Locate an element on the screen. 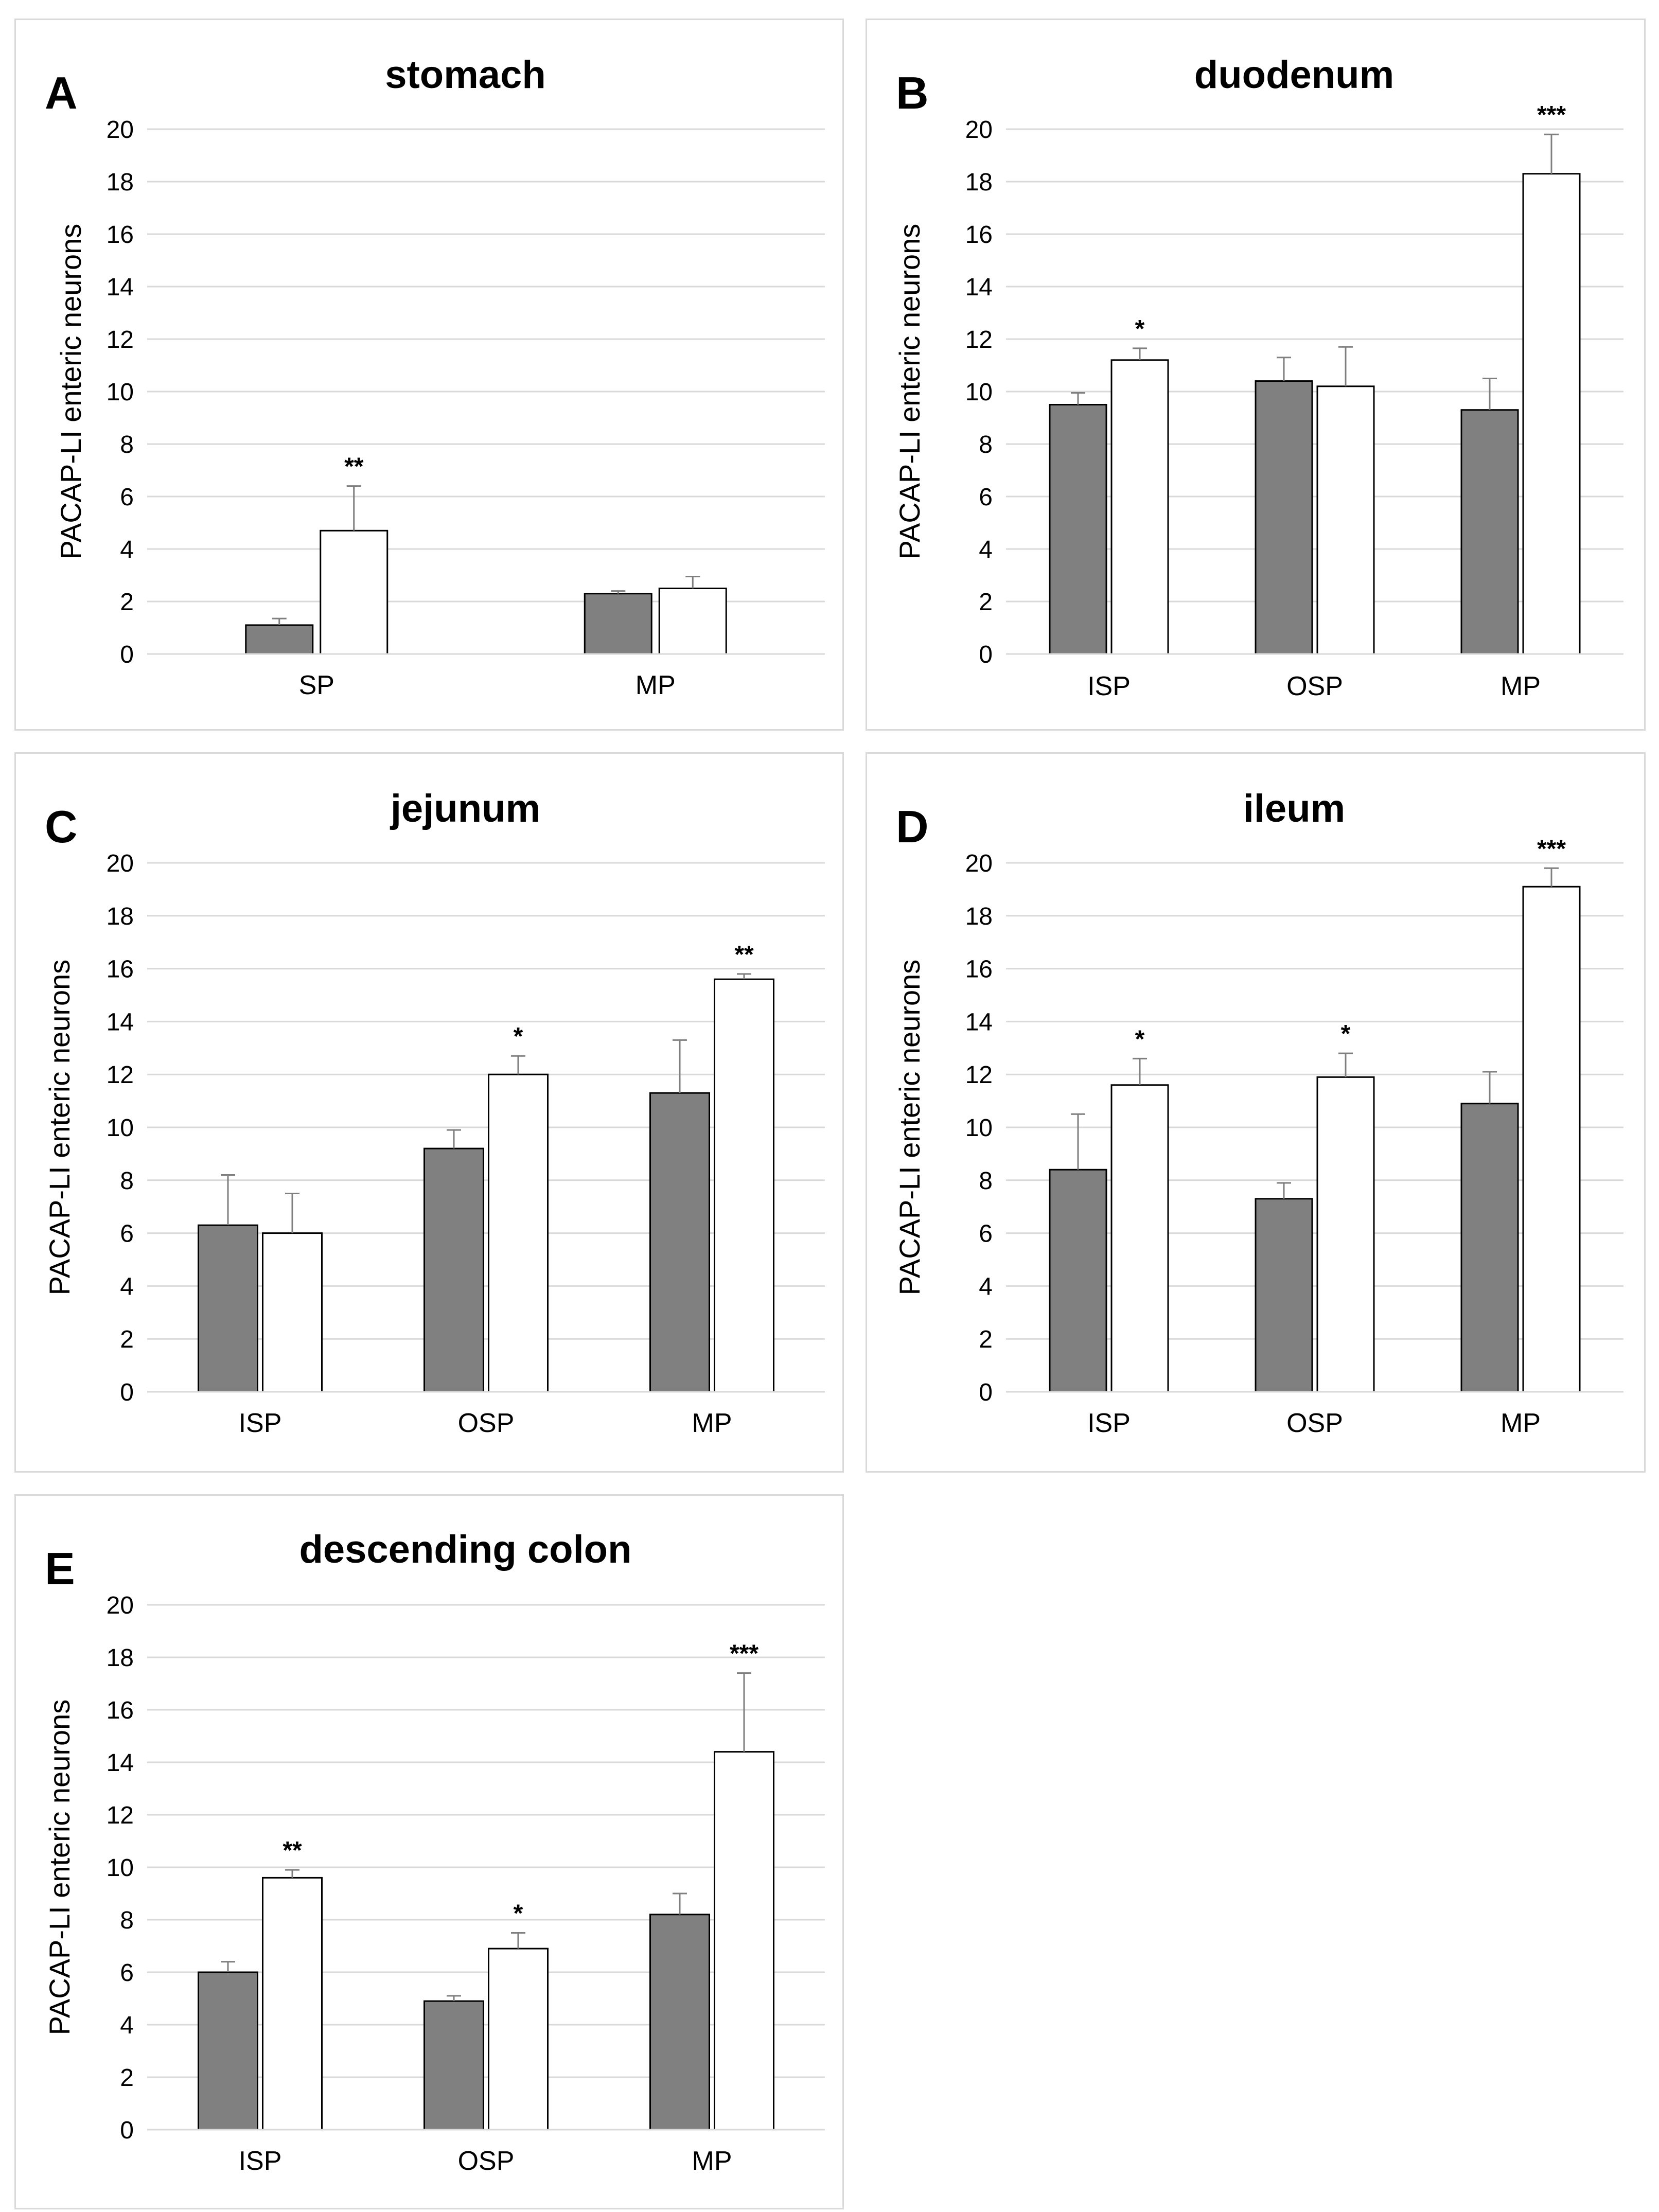 The width and height of the screenshot is (1659, 2212). y-axis-label-duodenum: PACAP-LI enteric neurons is located at coordinates (909, 392).